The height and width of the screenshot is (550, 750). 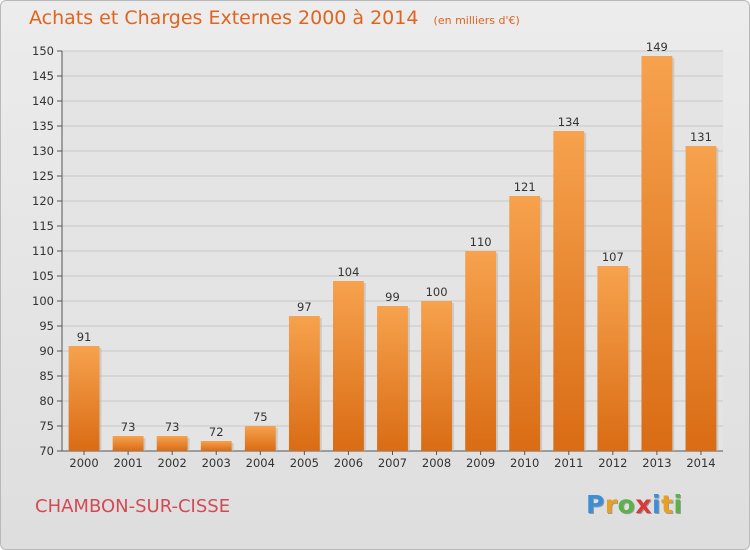 I want to click on y-tick-label: 110, so click(x=43, y=251).